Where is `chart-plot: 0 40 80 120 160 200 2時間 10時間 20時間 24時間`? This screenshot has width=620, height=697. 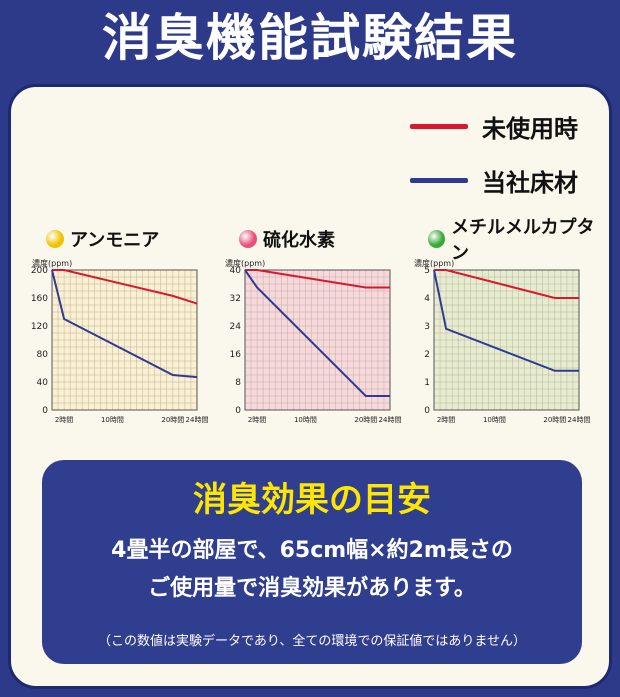 chart-plot: 0 40 80 120 160 200 2時間 10時間 20時間 24時間 is located at coordinates (120, 345).